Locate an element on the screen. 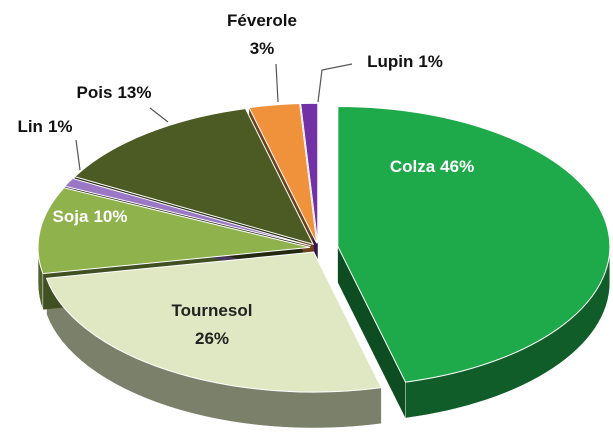 The image size is (613, 440). data-label: Soja 10% is located at coordinates (90, 216).